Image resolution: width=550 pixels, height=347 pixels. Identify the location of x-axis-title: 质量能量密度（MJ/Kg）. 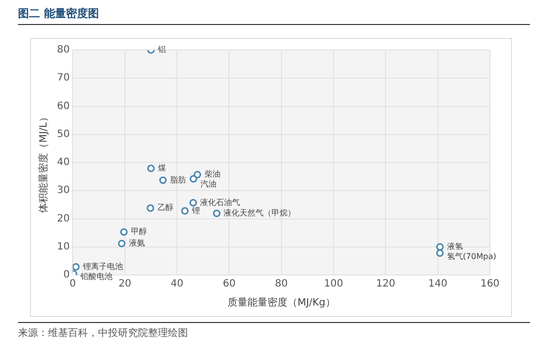
(281, 302).